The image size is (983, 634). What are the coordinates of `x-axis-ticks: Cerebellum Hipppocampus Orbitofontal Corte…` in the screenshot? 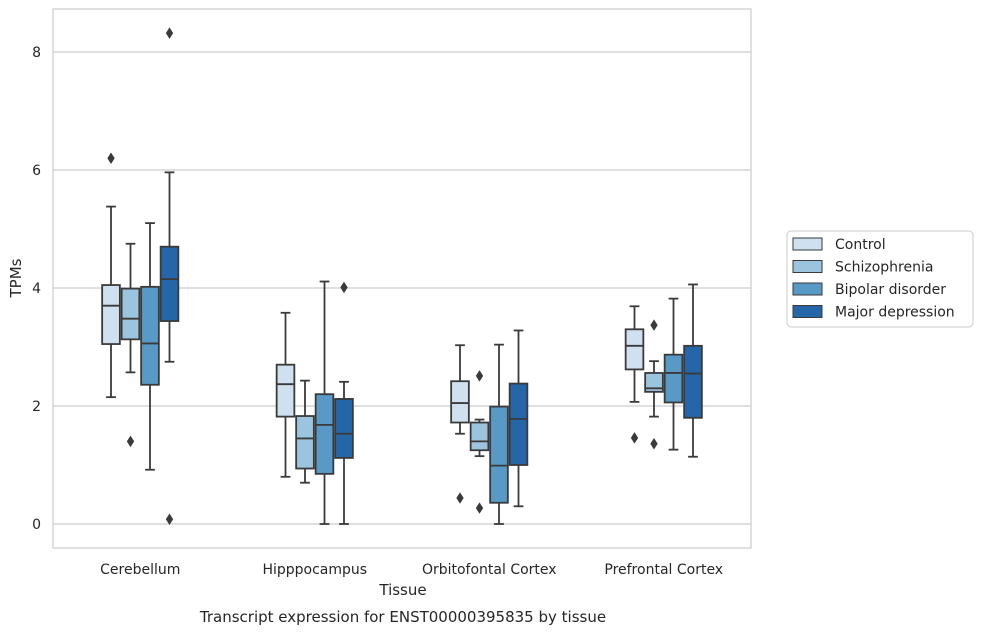 It's located at (411, 570).